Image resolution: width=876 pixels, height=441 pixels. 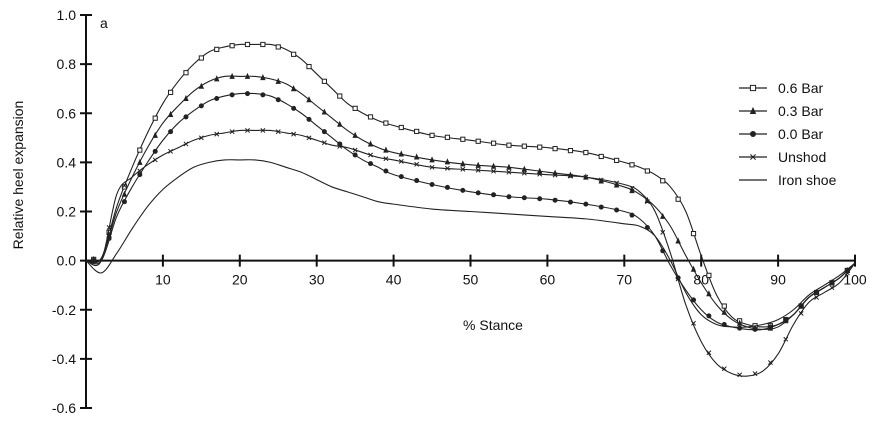 I want to click on legend-item-iron-shoe: Iron shoe, so click(x=788, y=180).